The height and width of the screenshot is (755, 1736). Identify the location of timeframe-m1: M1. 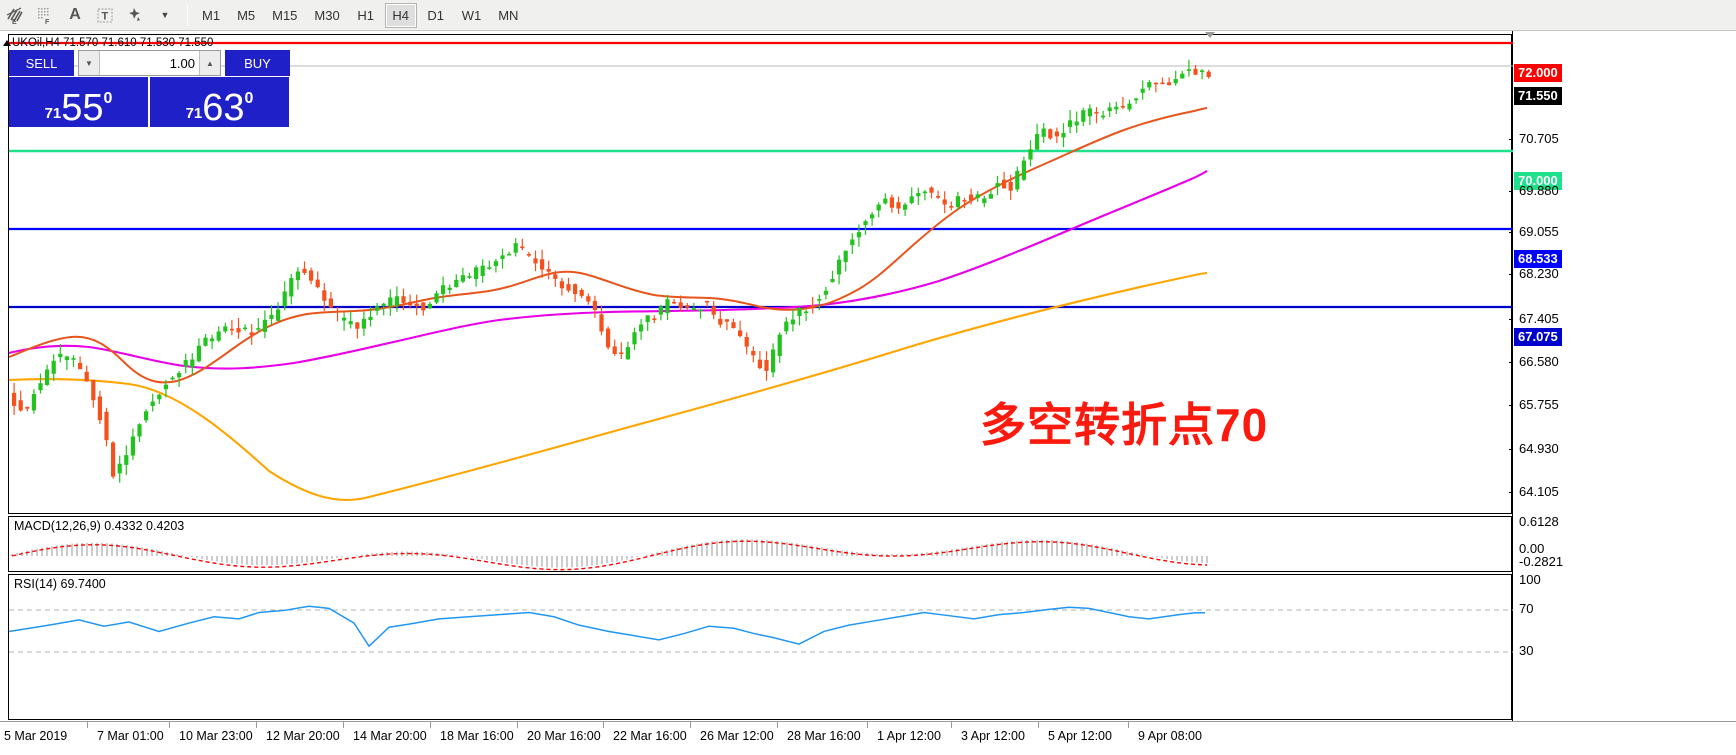
(211, 15).